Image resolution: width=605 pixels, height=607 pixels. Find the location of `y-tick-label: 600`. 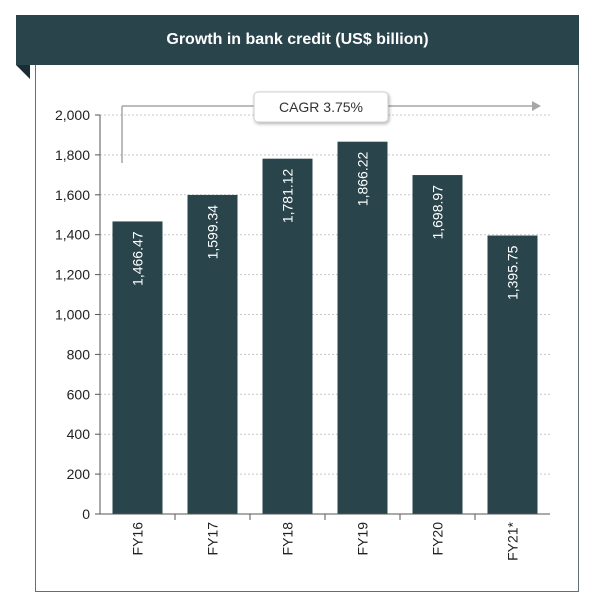

y-tick-label: 600 is located at coordinates (79, 394).